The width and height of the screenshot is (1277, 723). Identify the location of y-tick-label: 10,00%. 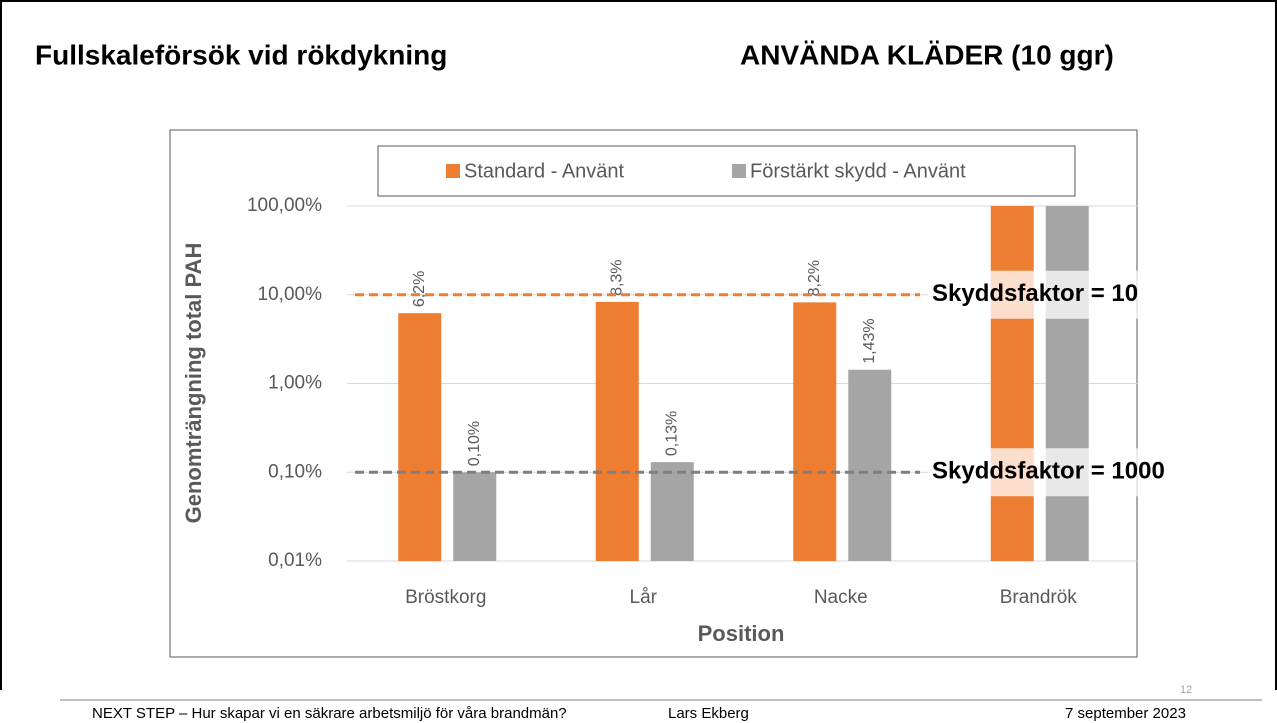
(290, 294).